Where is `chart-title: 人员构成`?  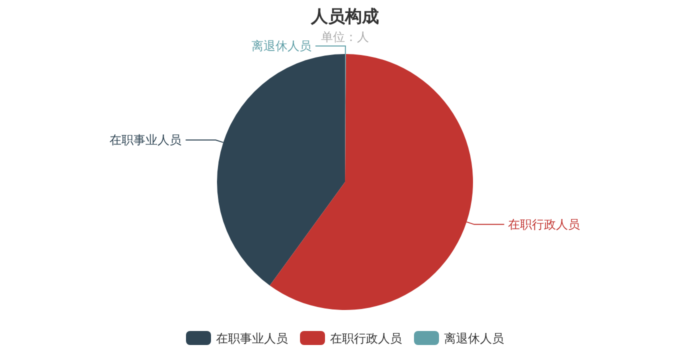
chart-title: 人员构成 is located at coordinates (344, 17).